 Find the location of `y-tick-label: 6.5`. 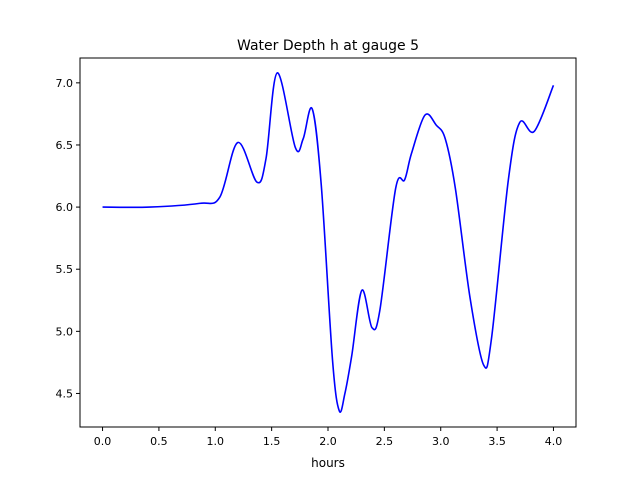

y-tick-label: 6.5 is located at coordinates (65, 145).